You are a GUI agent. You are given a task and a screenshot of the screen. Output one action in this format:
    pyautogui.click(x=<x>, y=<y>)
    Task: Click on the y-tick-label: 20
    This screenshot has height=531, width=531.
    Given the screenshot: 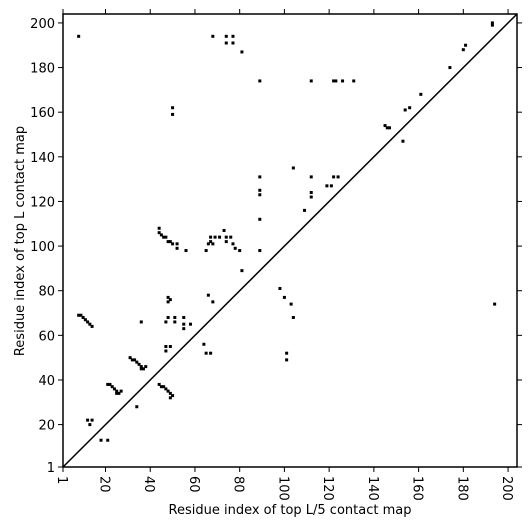 What is the action you would take?
    pyautogui.click(x=46, y=426)
    